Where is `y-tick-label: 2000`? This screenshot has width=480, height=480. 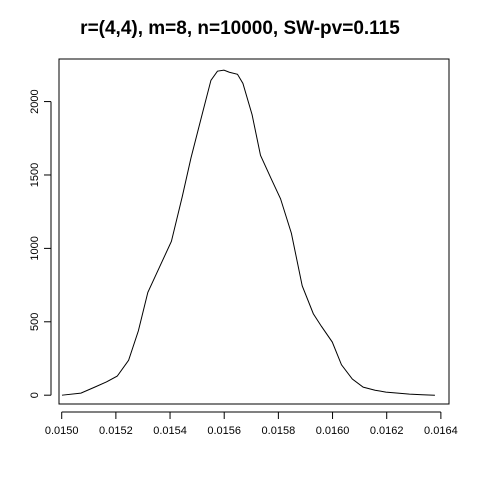 y-tick-label: 2000 is located at coordinates (35, 101).